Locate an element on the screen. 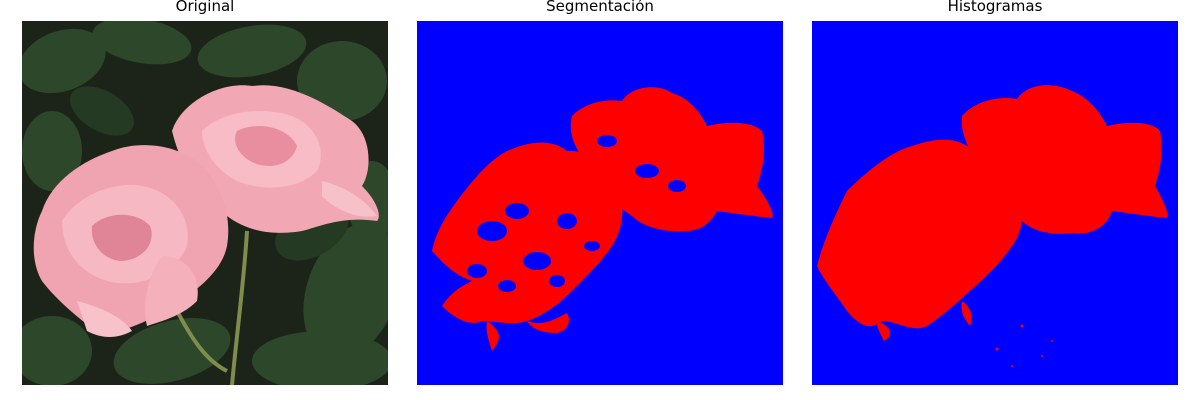 The height and width of the screenshot is (400, 1200). histograms-title: Histogramas is located at coordinates (995, 7).